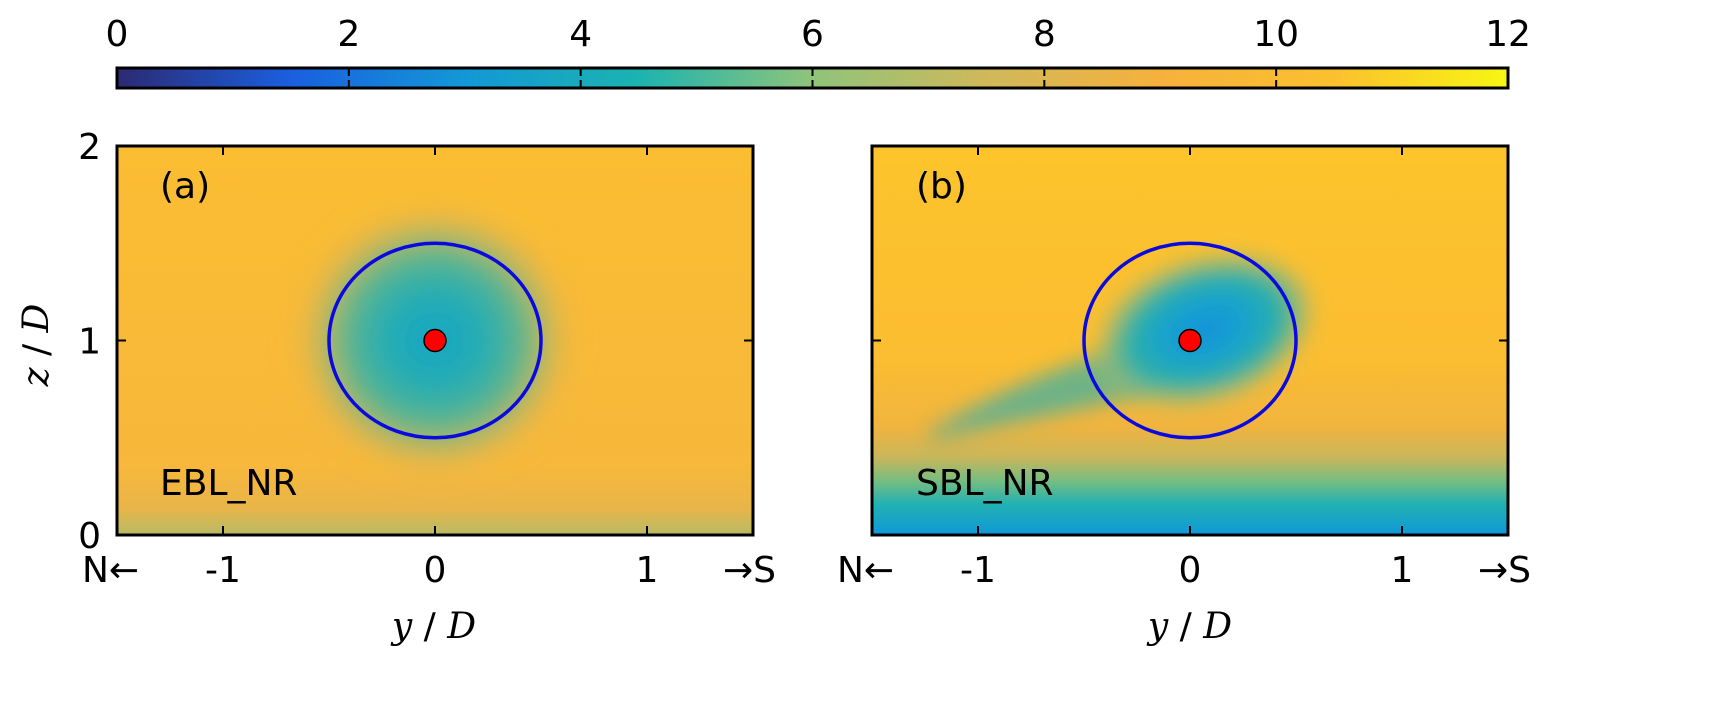 This screenshot has width=1716, height=724. I want to click on y-tick-label: 1, so click(89, 342).